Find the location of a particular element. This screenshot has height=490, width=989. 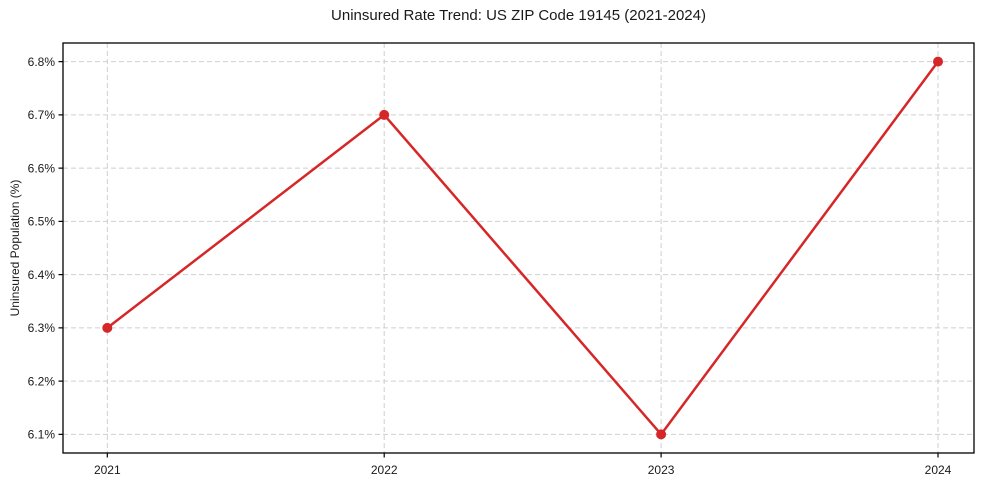

y-tick-label: 6.8% is located at coordinates (42, 62).